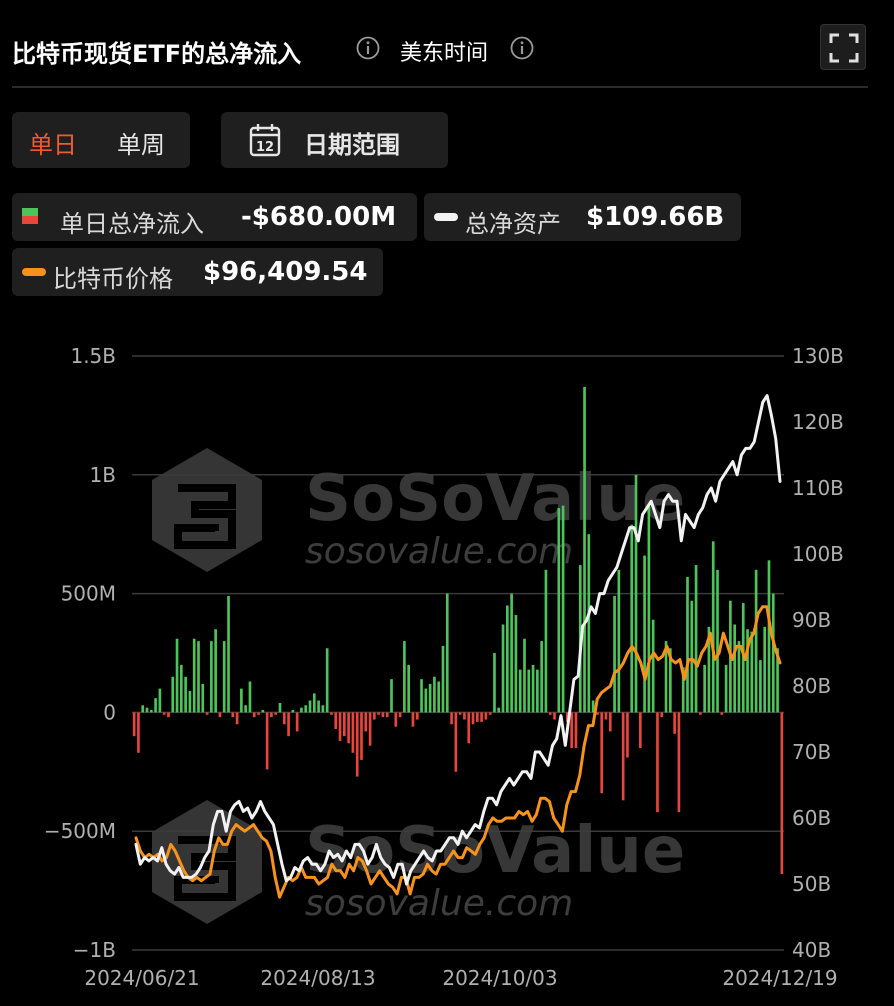 This screenshot has width=894, height=1006. What do you see at coordinates (214, 217) in the screenshot?
I see `legend-inflow: 单日总净流入 -$680.00M` at bounding box center [214, 217].